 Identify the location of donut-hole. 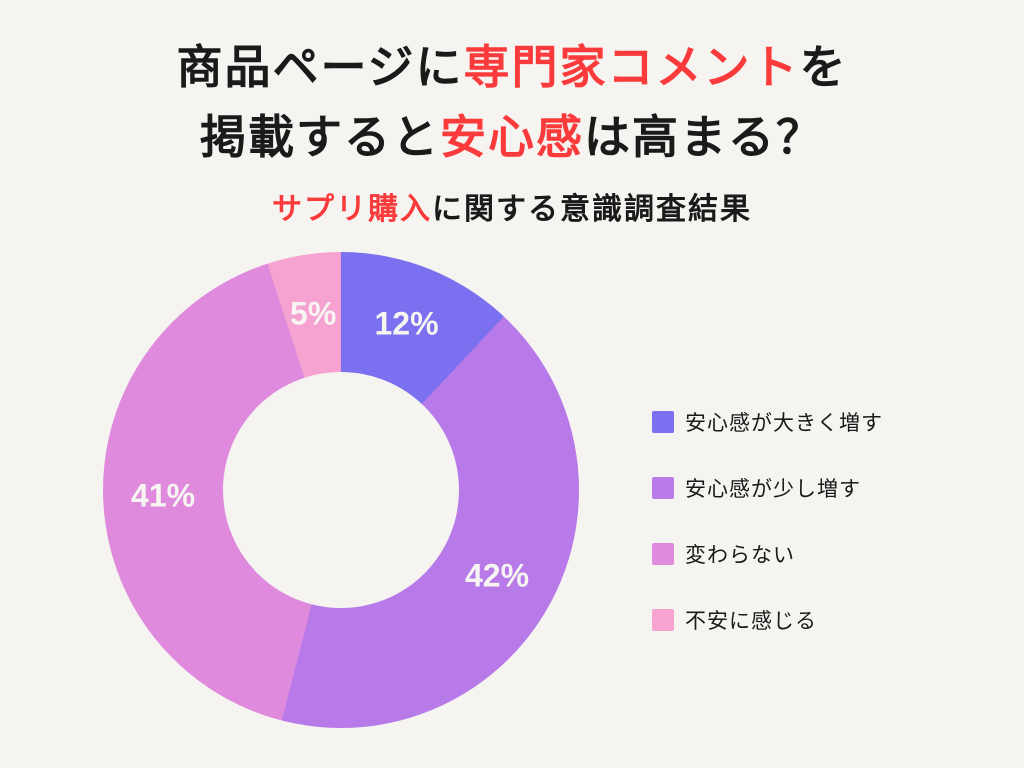
(341, 490).